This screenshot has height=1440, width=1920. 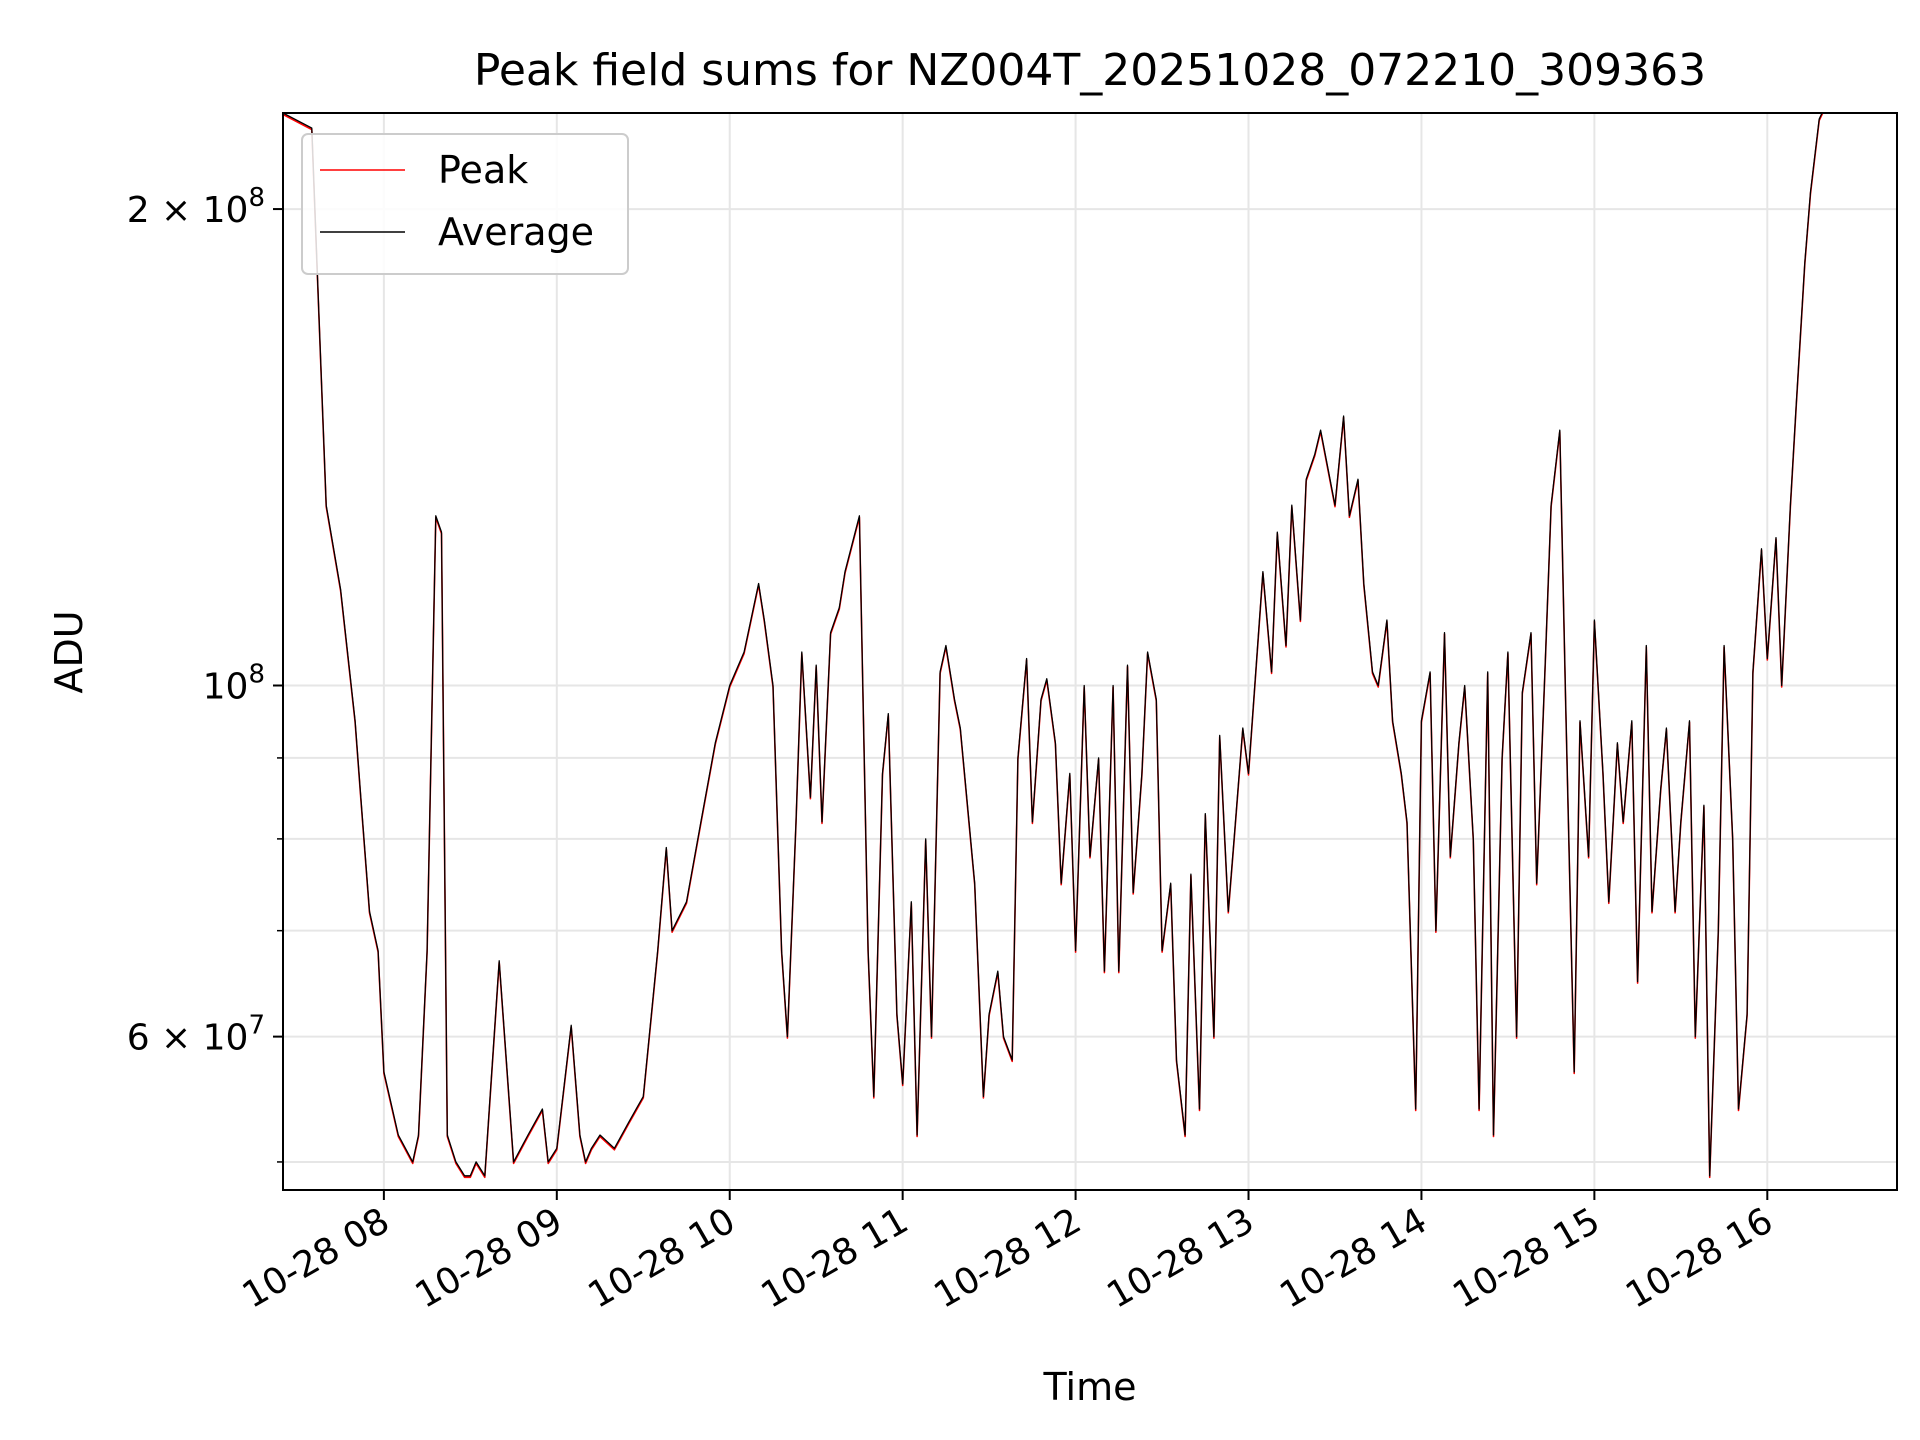 I want to click on y-axis-label: ADU, so click(x=69, y=651).